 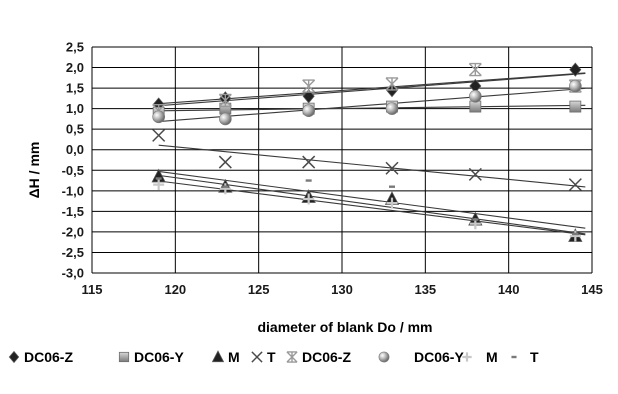 I want to click on y-tick-label: 1,0, so click(x=75, y=108).